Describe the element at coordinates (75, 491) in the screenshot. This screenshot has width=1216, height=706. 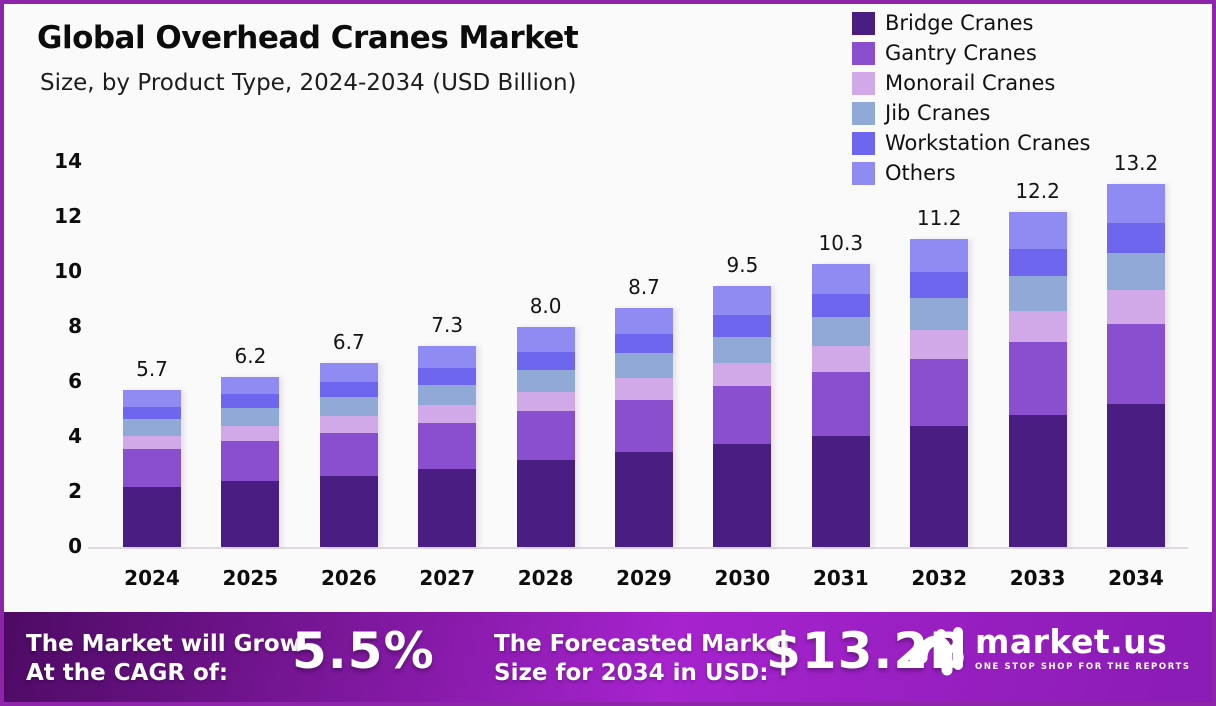
I see `y-tick-2: 2` at that location.